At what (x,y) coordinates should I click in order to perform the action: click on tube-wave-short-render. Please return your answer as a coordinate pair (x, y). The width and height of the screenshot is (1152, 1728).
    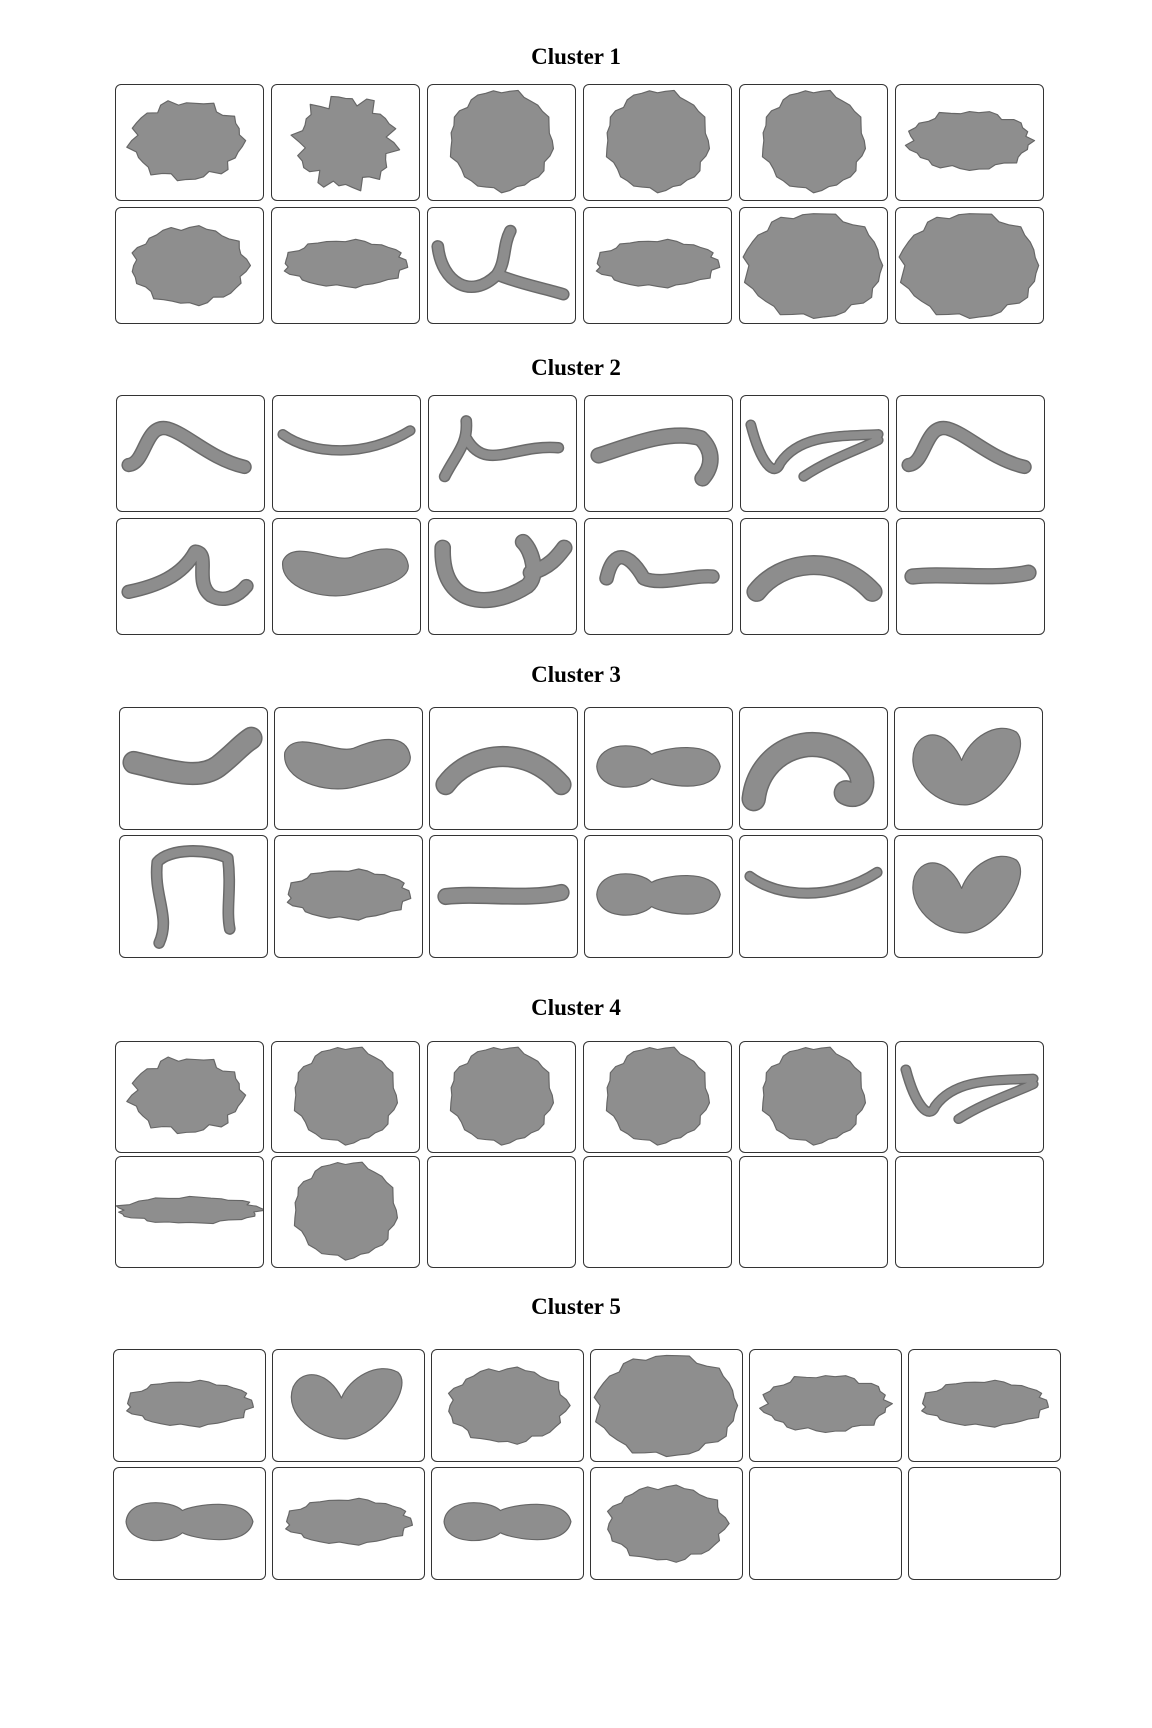
    Looking at the image, I should click on (659, 569).